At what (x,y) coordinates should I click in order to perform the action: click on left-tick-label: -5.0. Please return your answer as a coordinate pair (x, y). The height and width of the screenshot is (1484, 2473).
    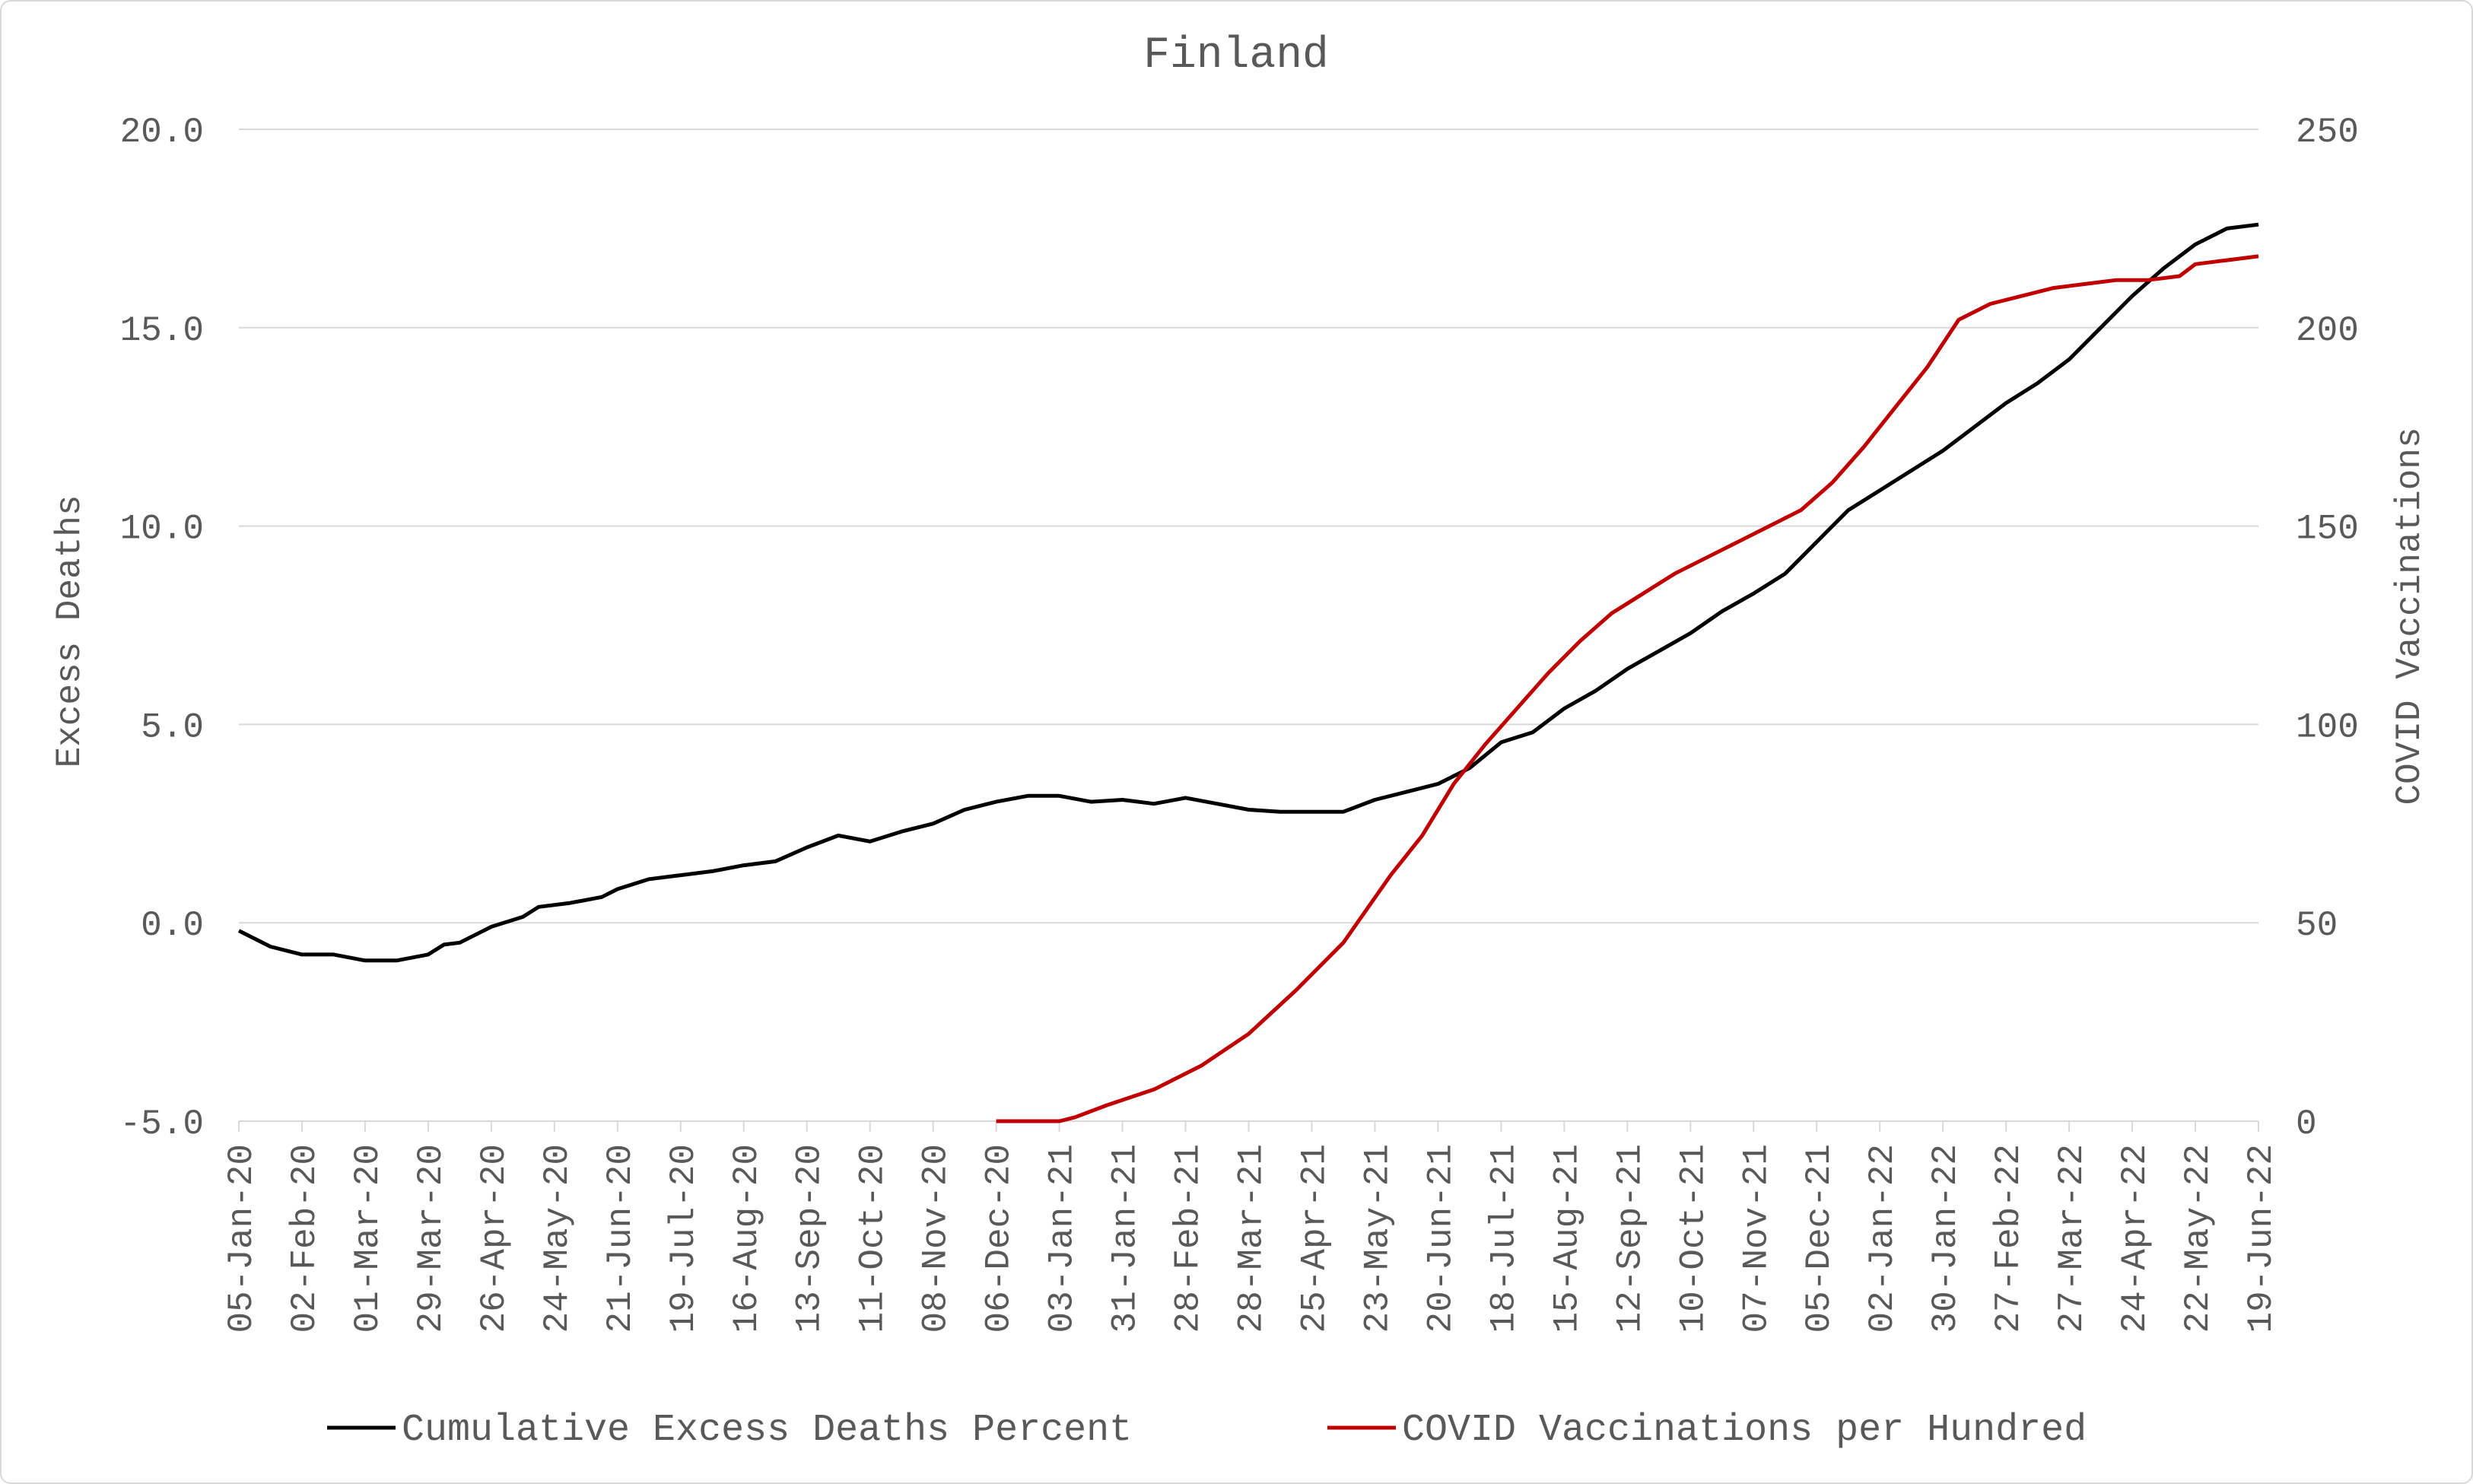
    Looking at the image, I should click on (162, 1124).